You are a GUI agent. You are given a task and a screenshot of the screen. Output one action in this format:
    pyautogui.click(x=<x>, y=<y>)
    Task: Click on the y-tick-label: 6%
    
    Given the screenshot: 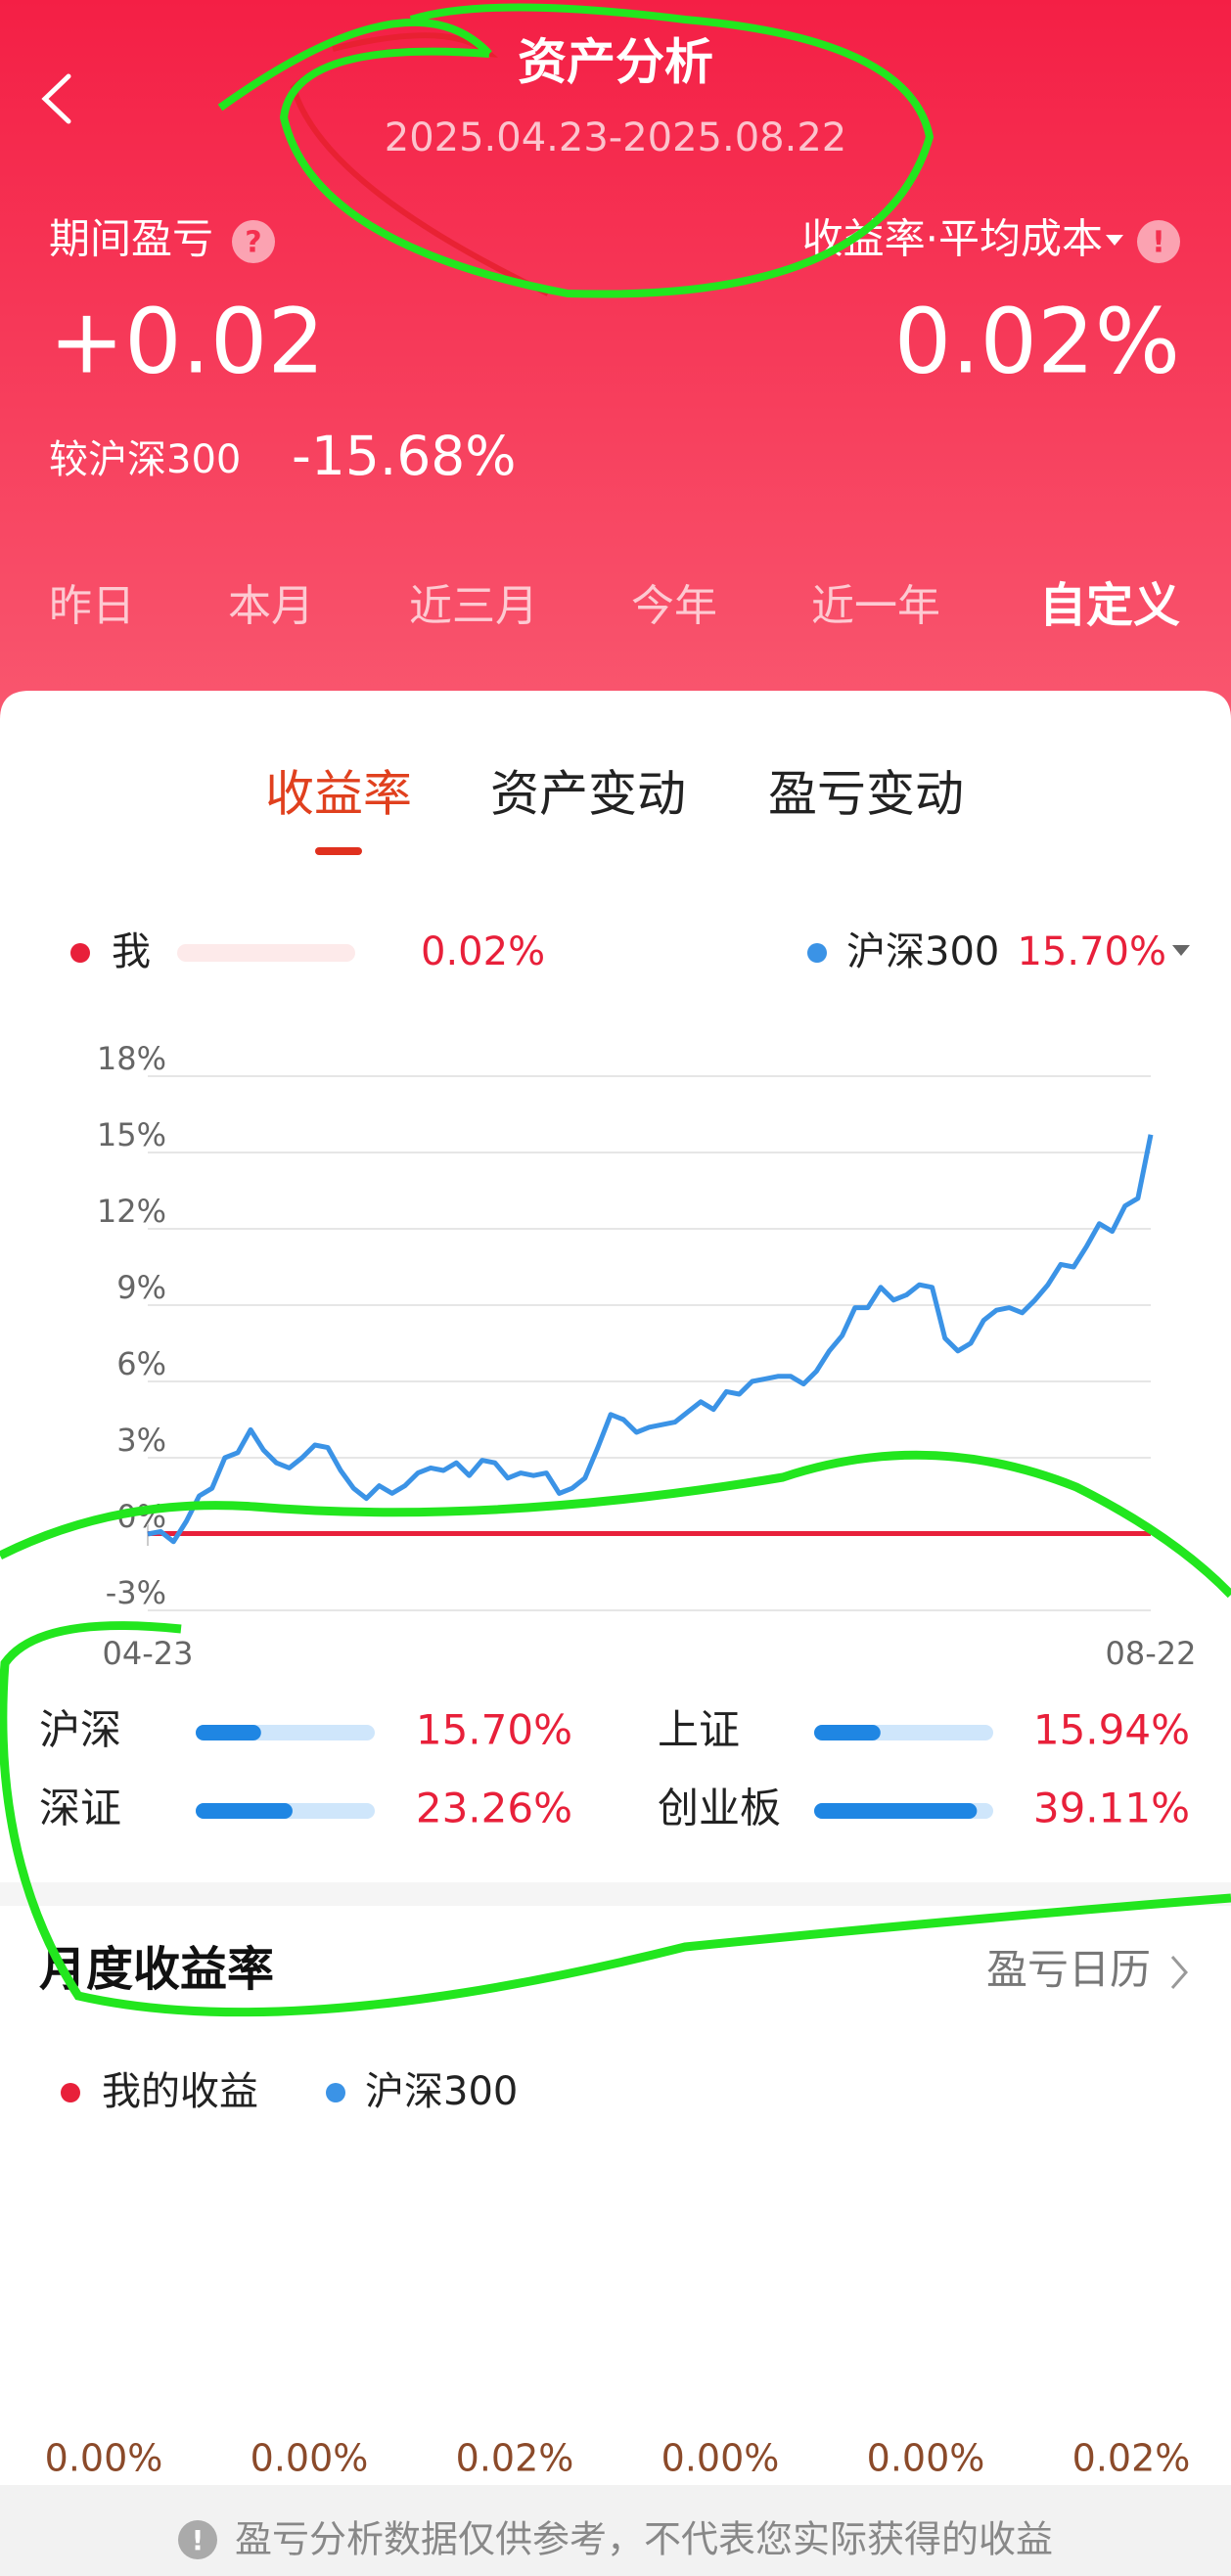 What is the action you would take?
    pyautogui.click(x=141, y=1363)
    